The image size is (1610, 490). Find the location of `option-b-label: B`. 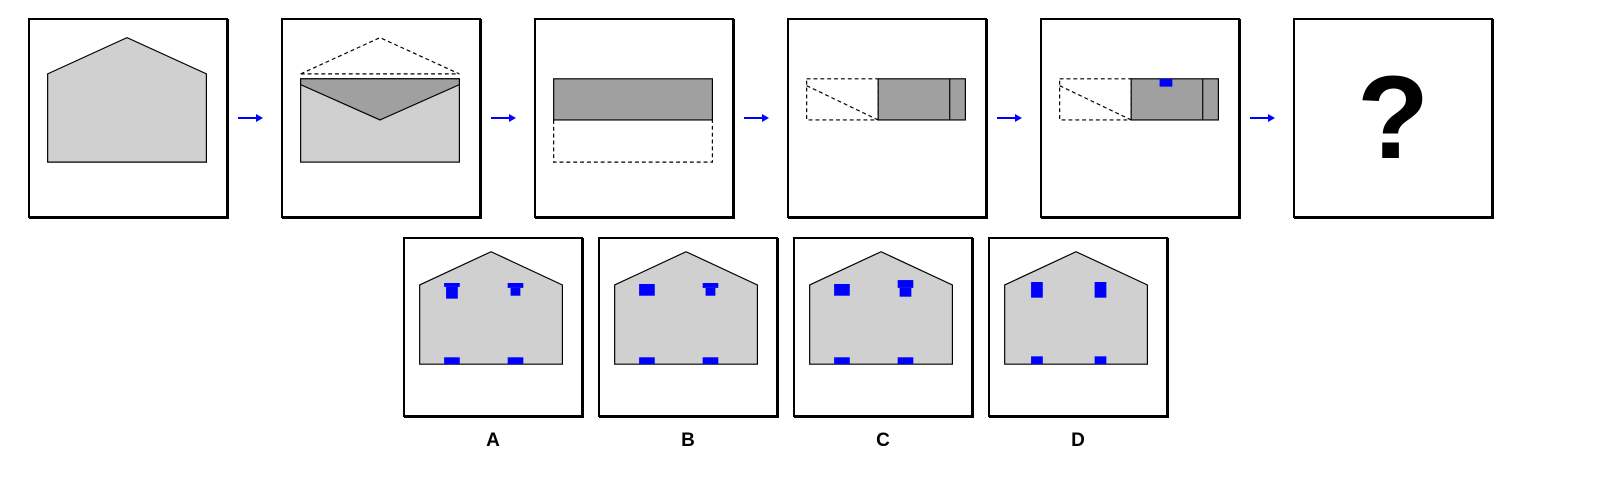

option-b-label: B is located at coordinates (688, 440).